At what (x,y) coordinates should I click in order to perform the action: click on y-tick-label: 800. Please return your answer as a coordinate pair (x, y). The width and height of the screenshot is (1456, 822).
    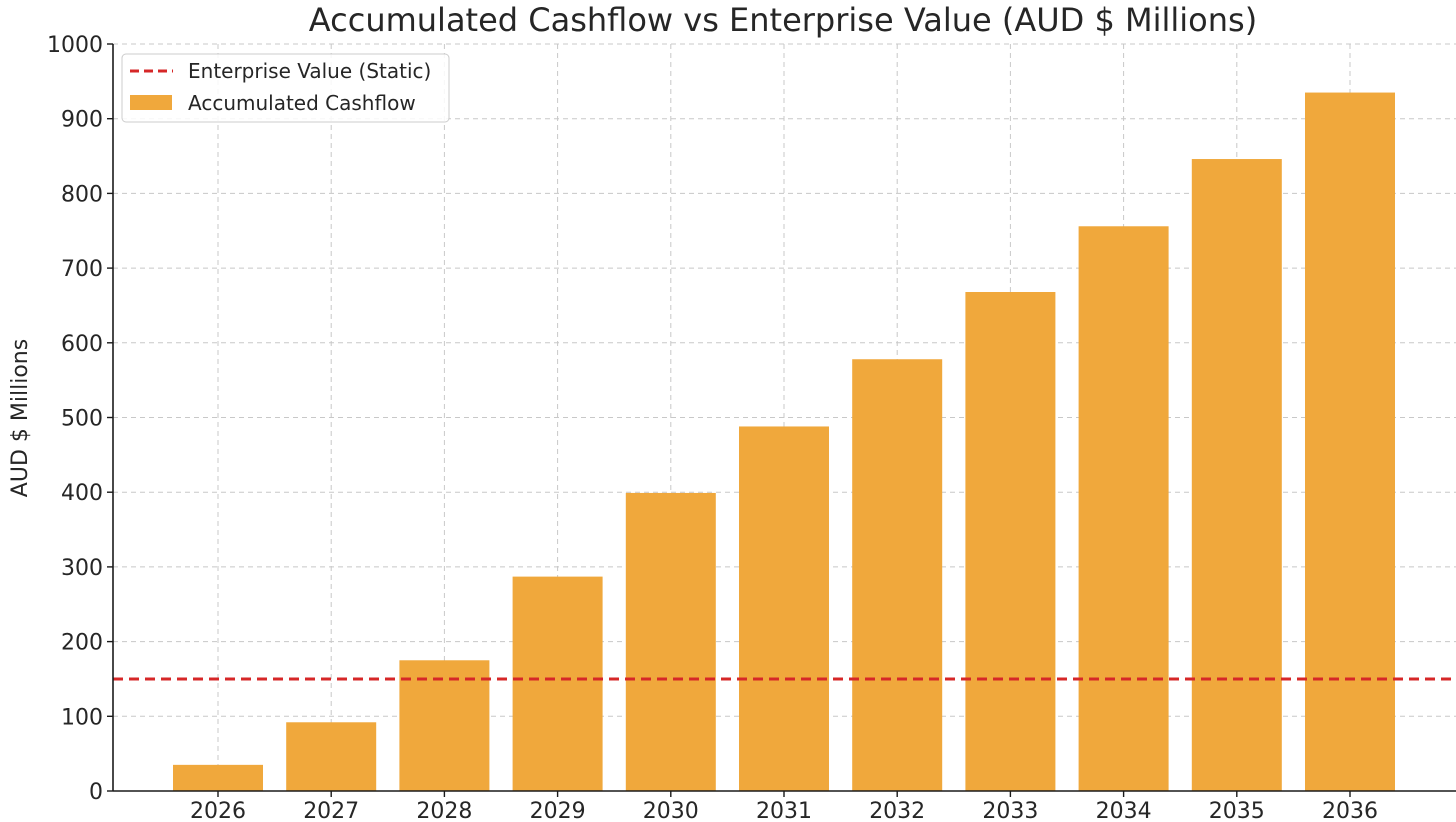
    Looking at the image, I should click on (82, 194).